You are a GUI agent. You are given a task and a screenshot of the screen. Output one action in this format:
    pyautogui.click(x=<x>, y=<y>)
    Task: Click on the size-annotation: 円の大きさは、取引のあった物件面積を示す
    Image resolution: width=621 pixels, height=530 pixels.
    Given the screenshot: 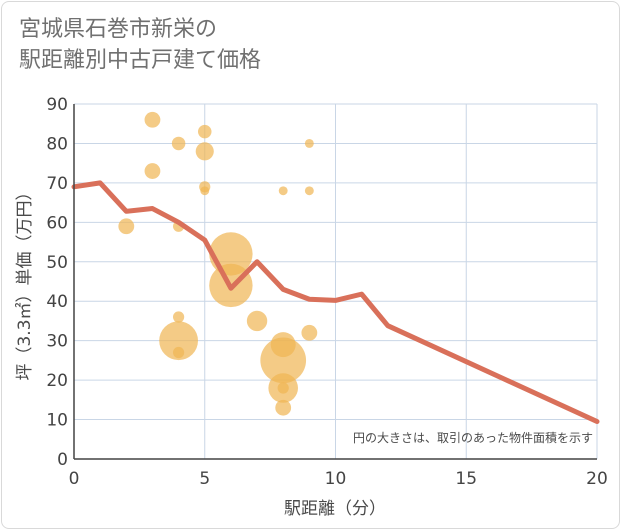 What is the action you would take?
    pyautogui.click(x=473, y=437)
    